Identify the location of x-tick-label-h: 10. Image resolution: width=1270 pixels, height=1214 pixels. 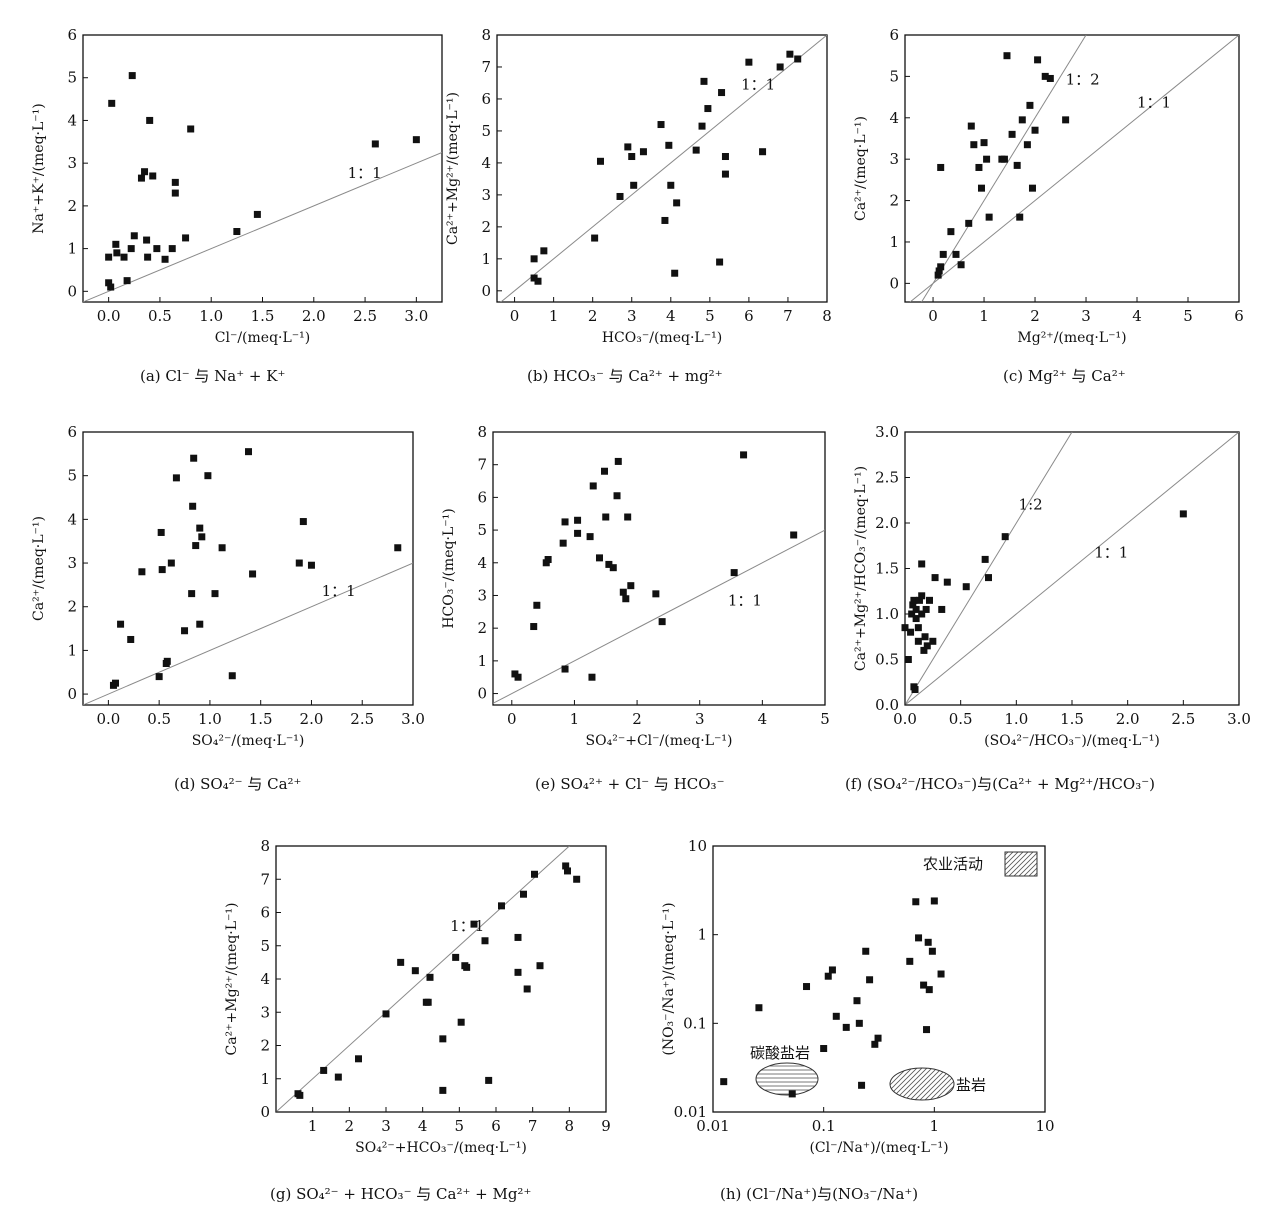
(1044, 1126).